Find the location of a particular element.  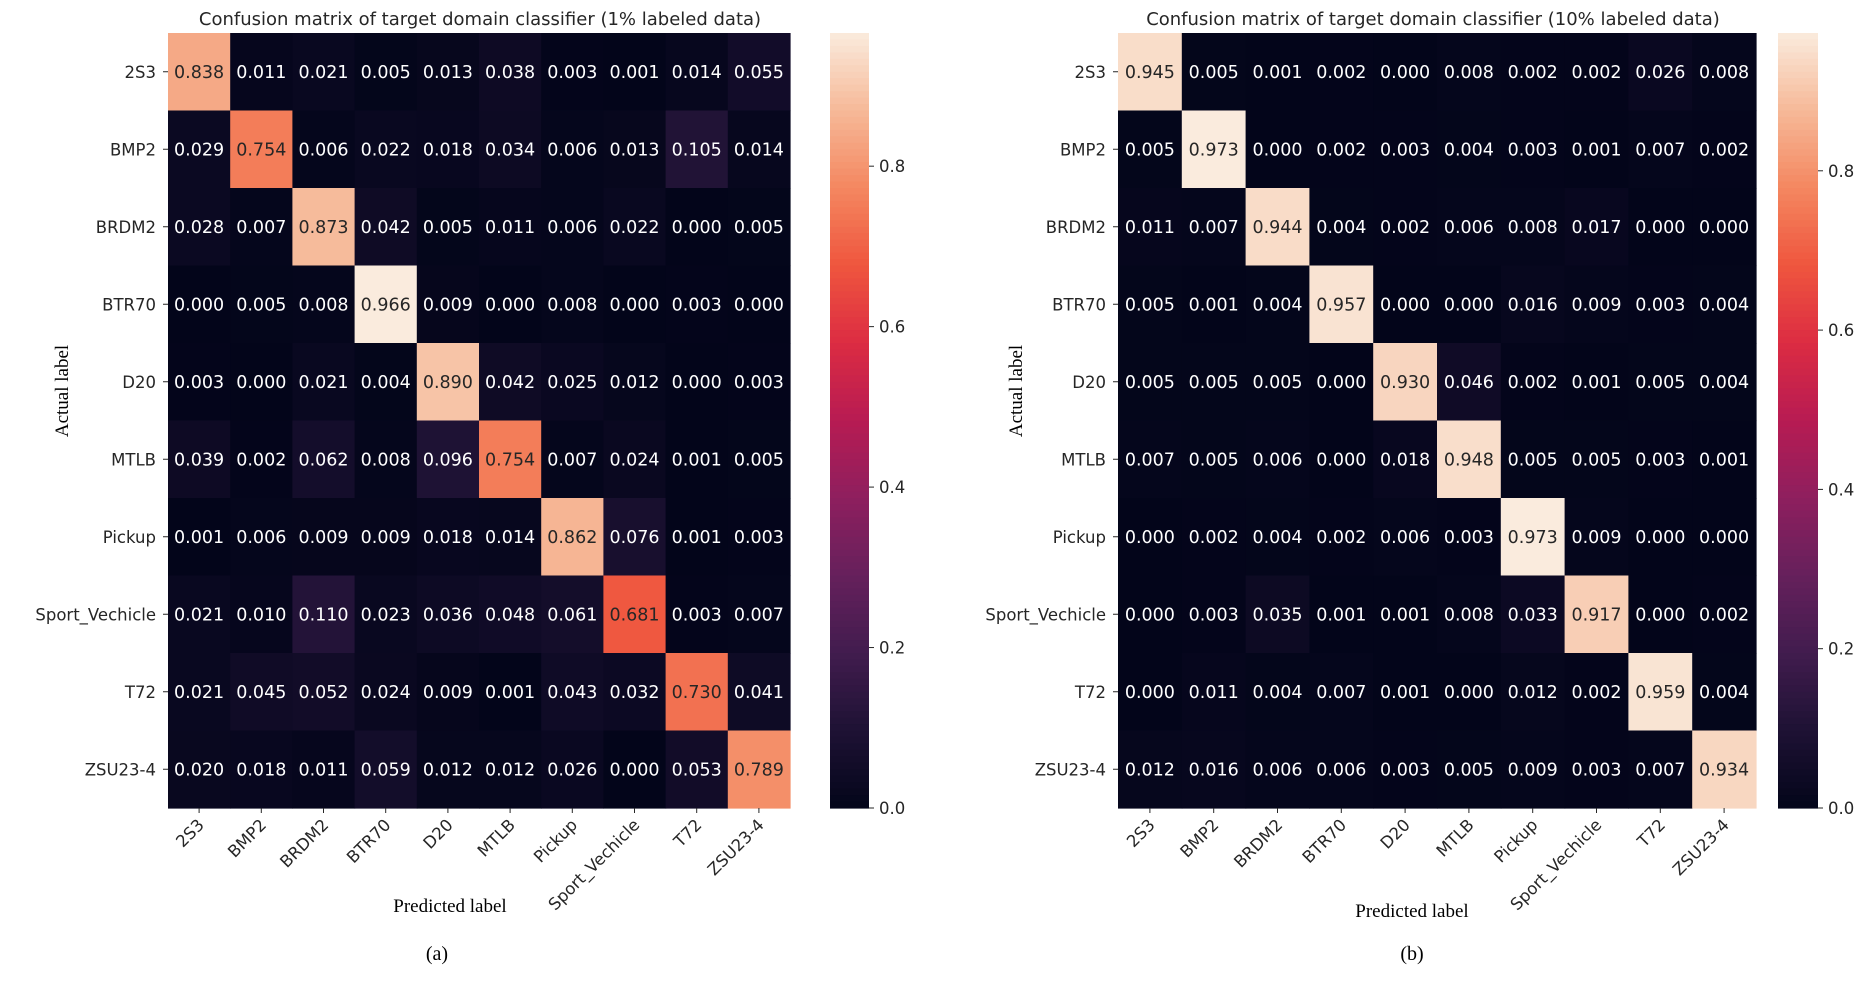

x-tick-label: 2S3 is located at coordinates (1141, 833).